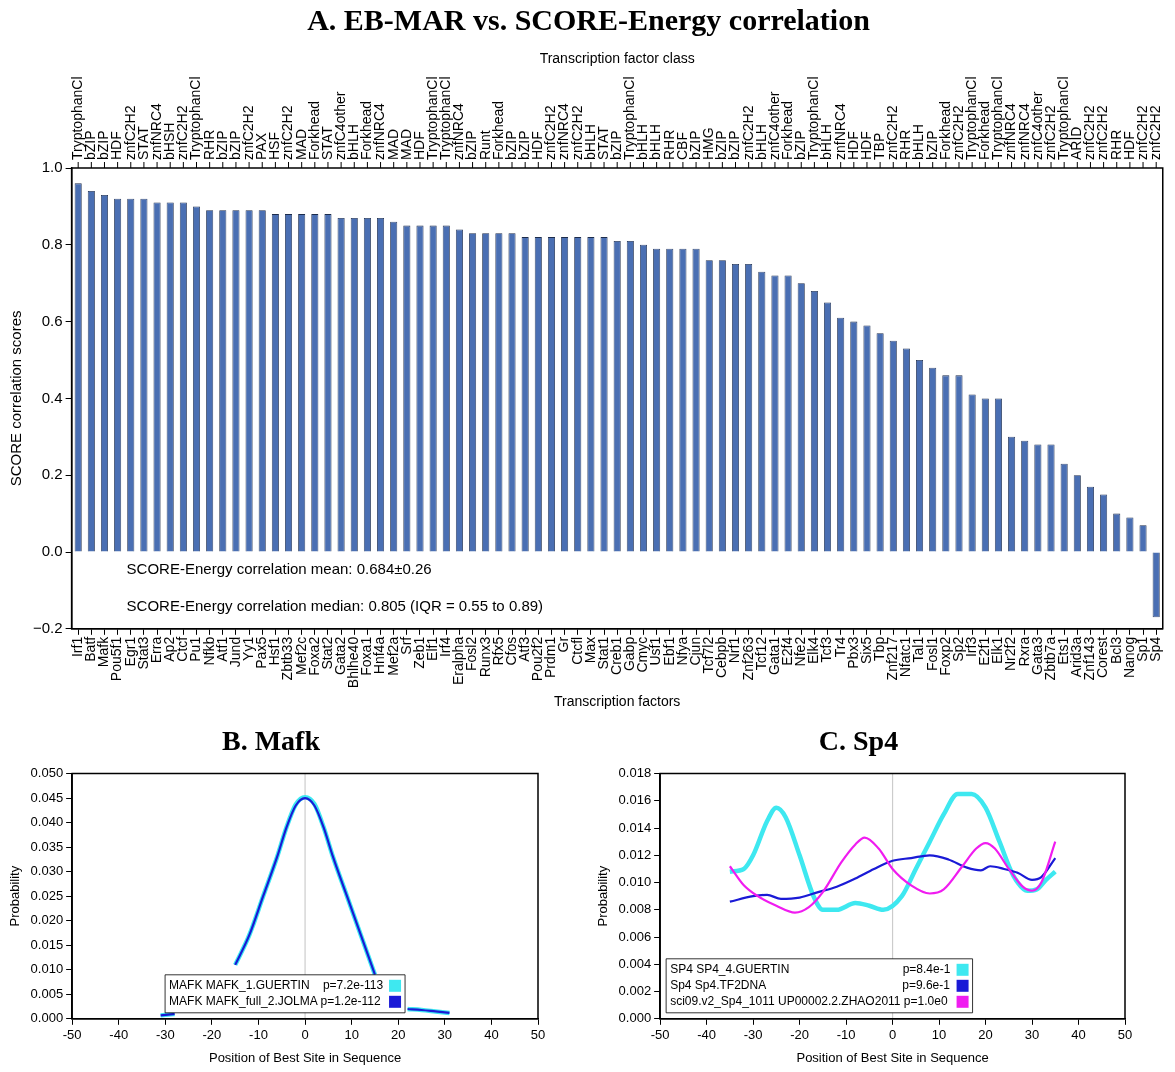  I want to click on x-tick-label: Bhlhe40, so click(353, 662).